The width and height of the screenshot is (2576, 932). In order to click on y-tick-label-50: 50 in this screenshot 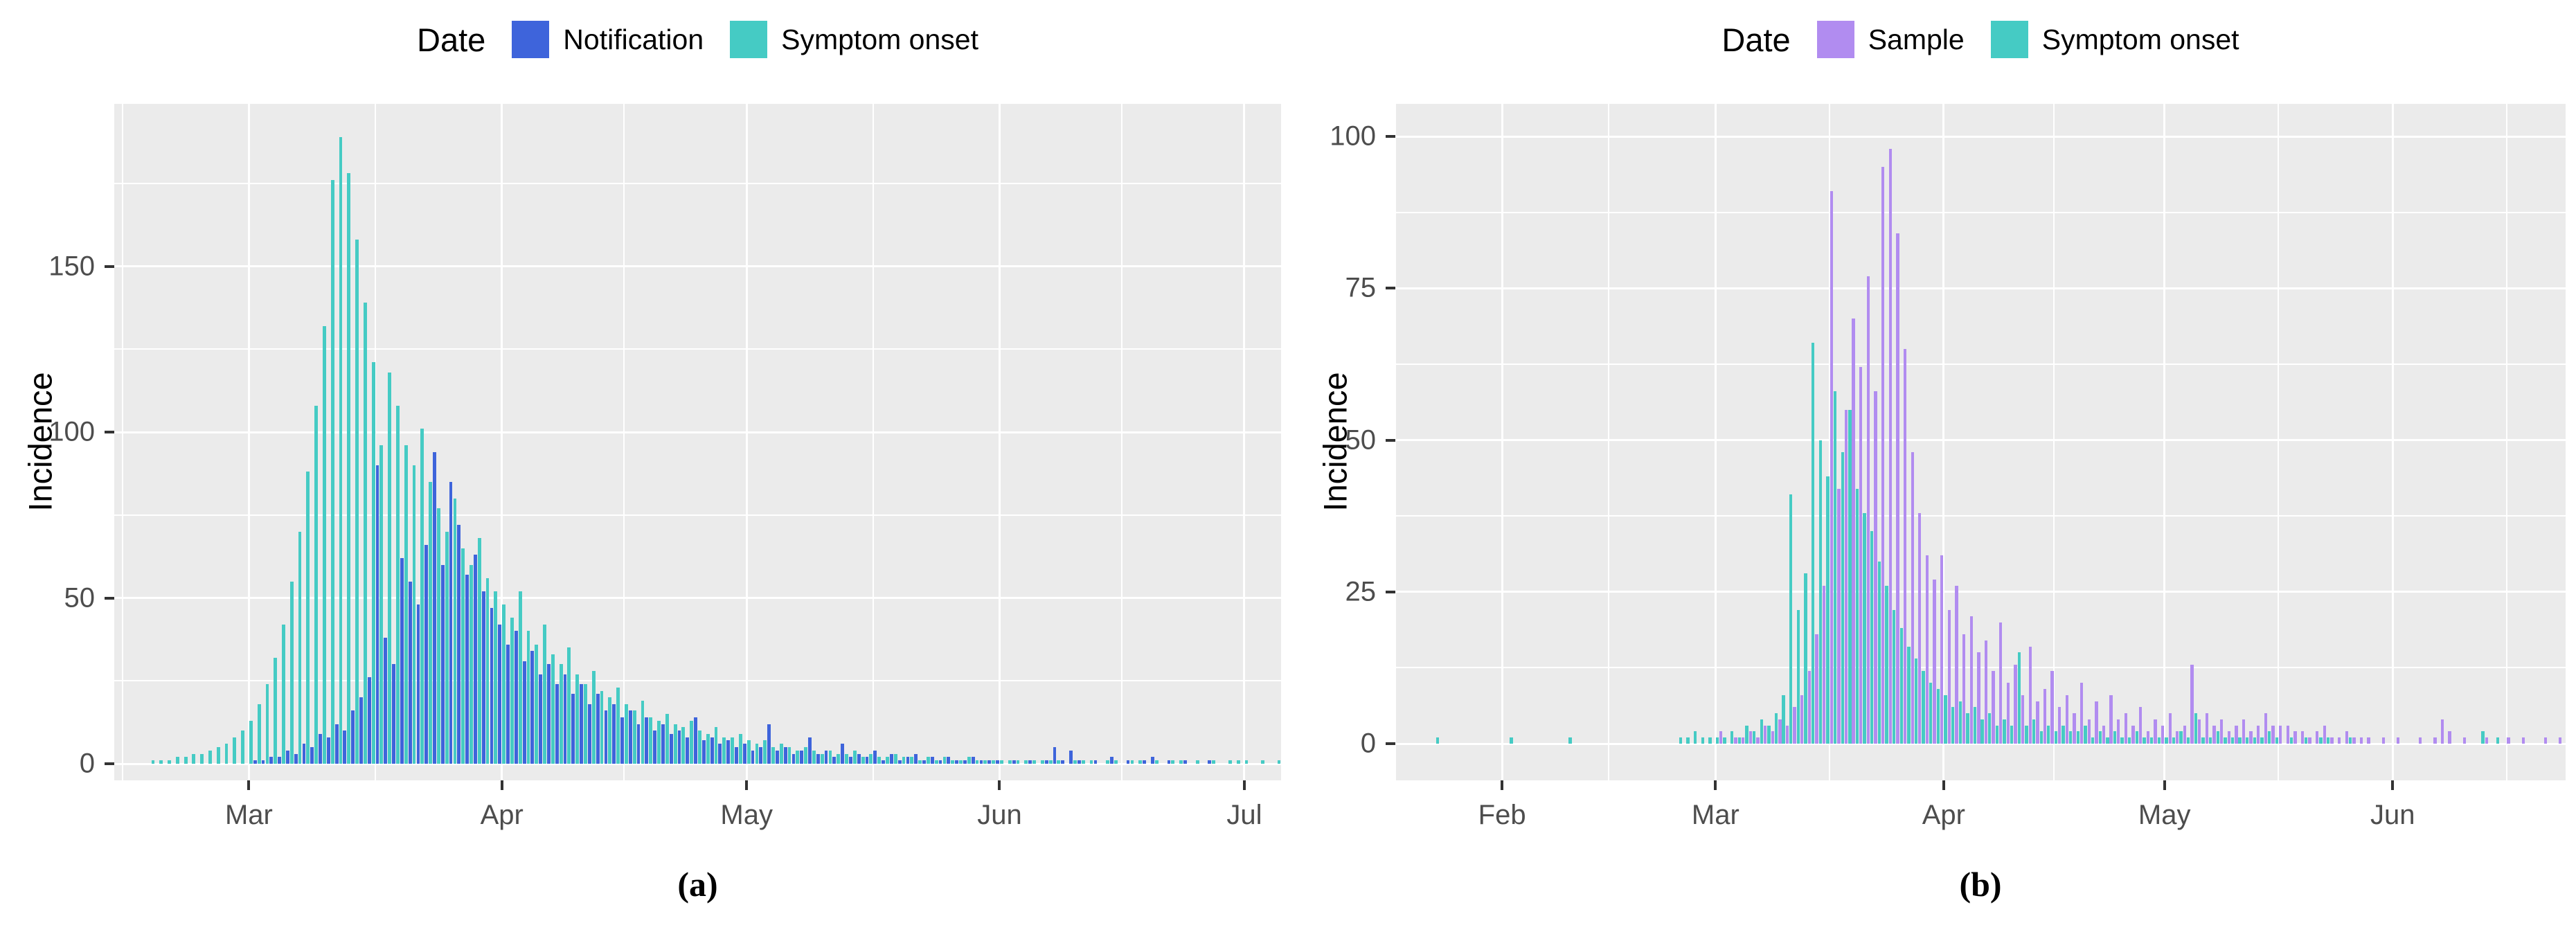, I will do `click(80, 597)`.